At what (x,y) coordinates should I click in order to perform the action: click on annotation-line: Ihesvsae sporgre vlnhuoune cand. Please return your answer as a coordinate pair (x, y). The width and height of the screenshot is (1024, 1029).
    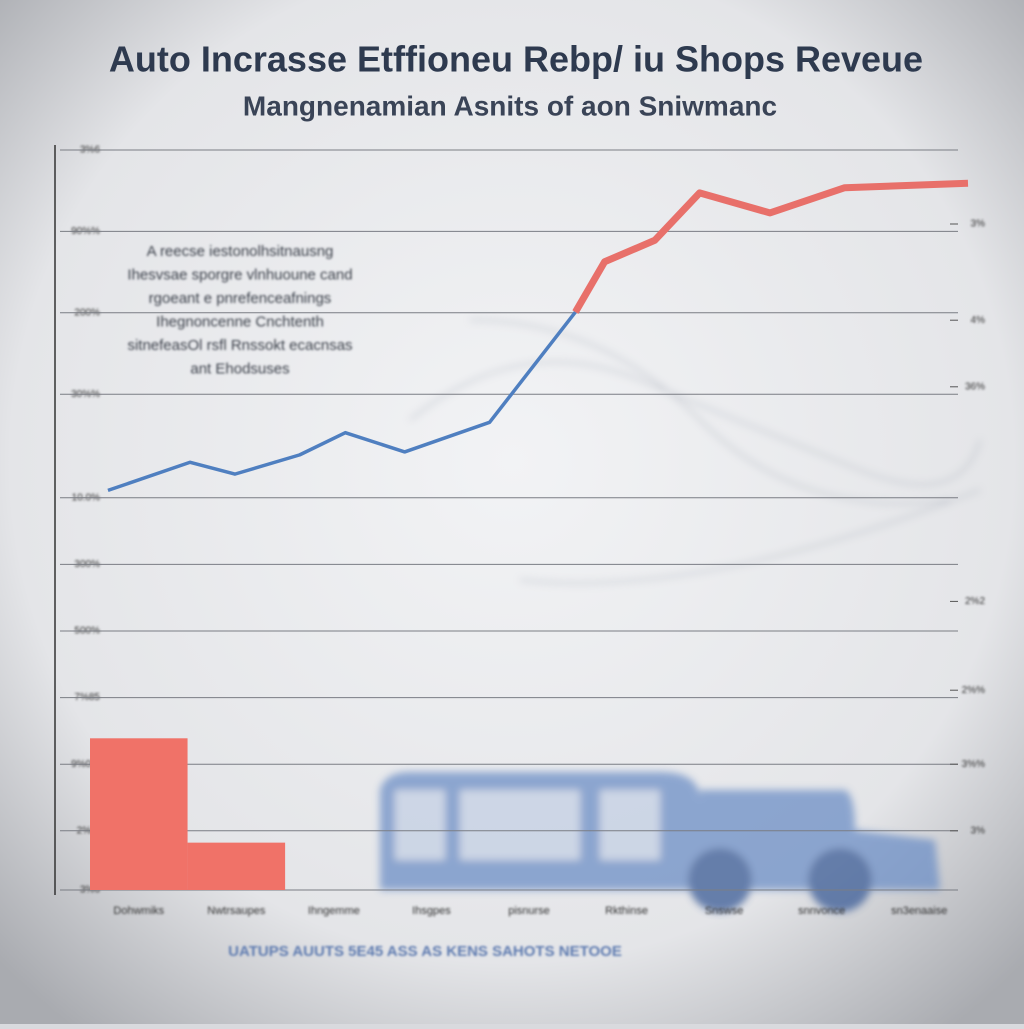
    Looking at the image, I should click on (239, 274).